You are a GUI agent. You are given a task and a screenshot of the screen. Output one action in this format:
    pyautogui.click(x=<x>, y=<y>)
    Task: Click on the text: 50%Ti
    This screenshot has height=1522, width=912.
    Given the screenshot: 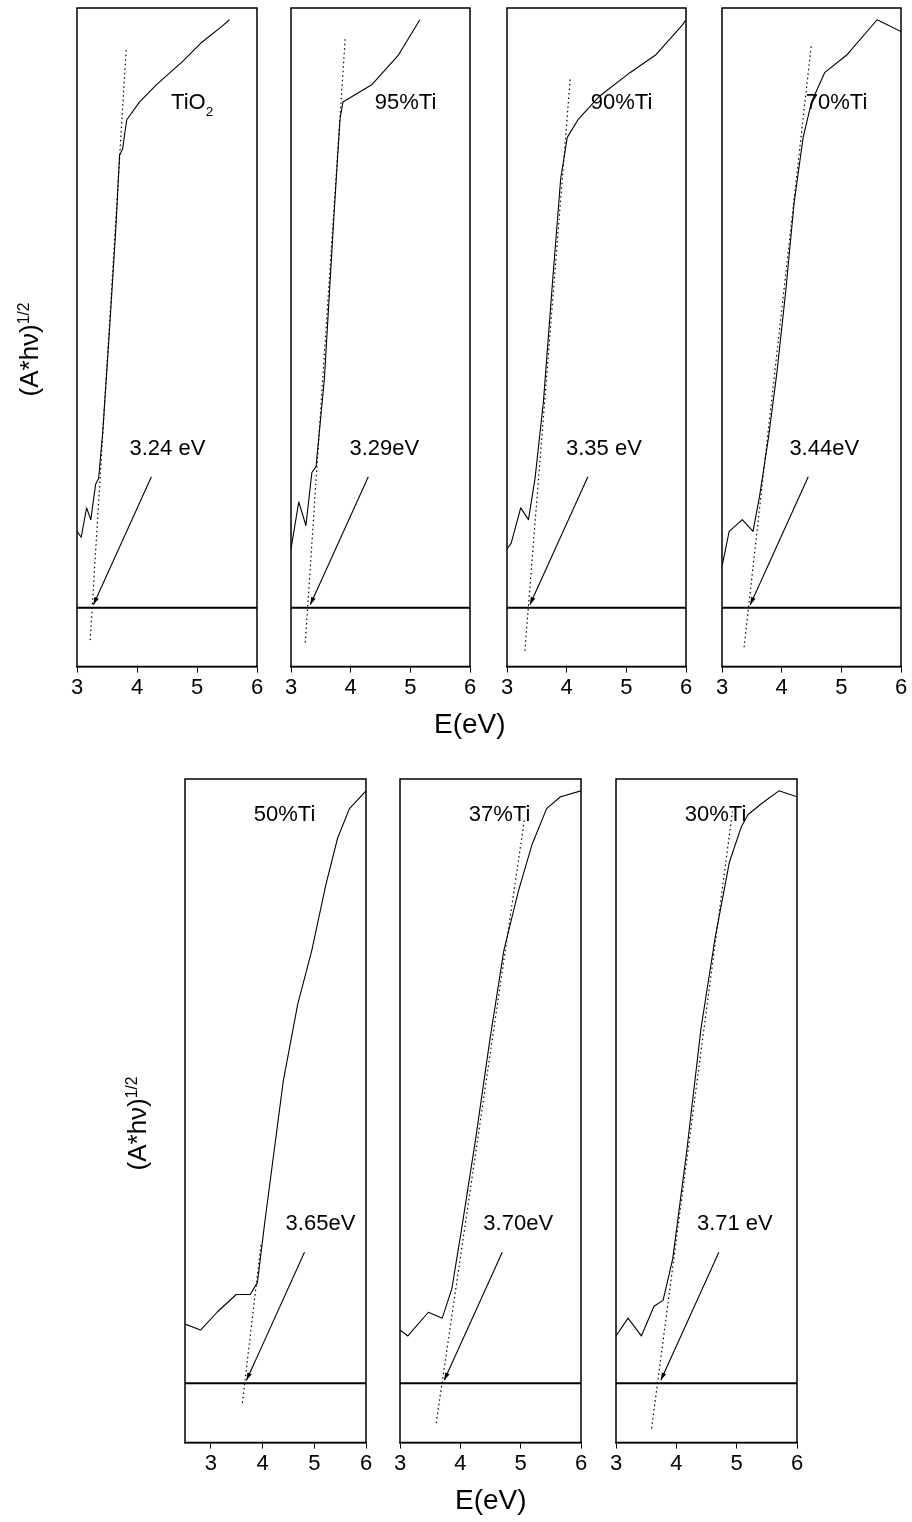 What is the action you would take?
    pyautogui.click(x=284, y=813)
    